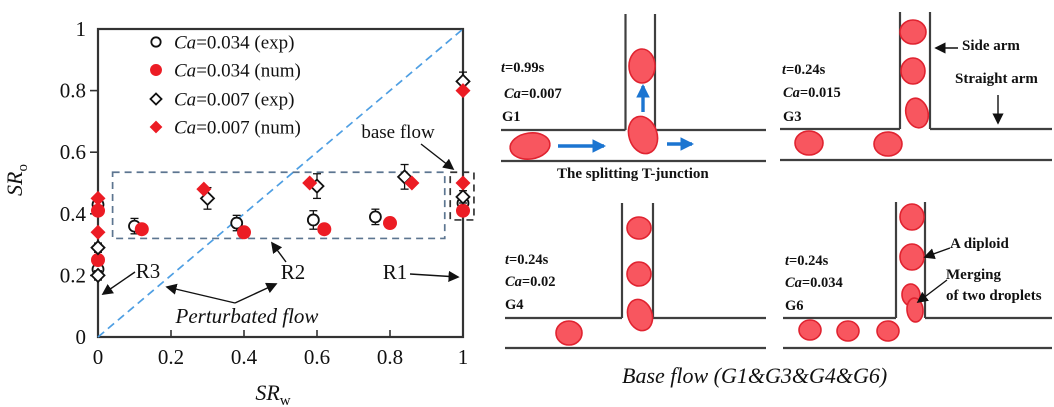  What do you see at coordinates (171, 357) in the screenshot?
I see `x-tick-label: 0.2` at bounding box center [171, 357].